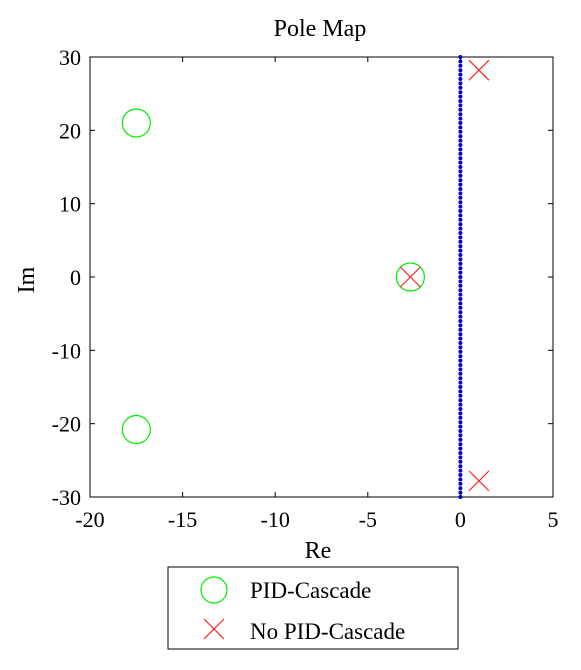 This screenshot has width=581, height=670. Describe the element at coordinates (460, 277) in the screenshot. I see `imaginary-axis-poles` at that location.